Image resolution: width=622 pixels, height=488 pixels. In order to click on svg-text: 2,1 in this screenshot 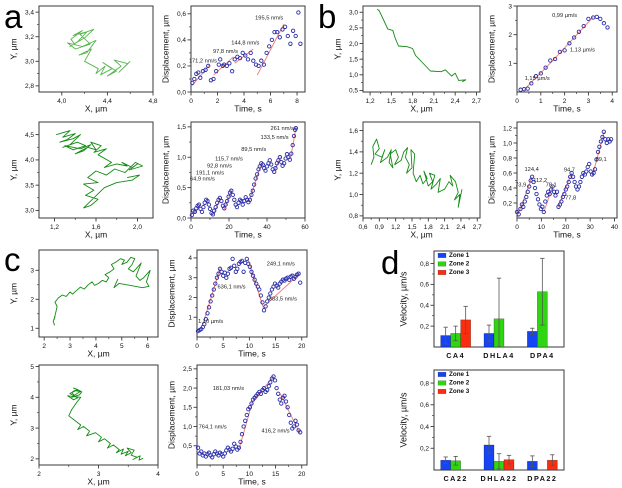, I will do `click(444, 227)`.